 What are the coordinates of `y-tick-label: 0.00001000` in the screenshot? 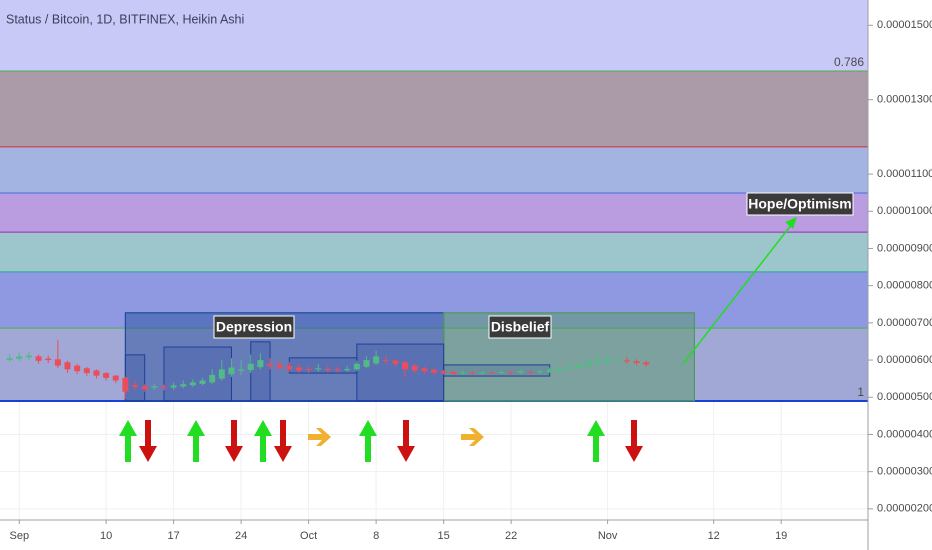 It's located at (904, 211).